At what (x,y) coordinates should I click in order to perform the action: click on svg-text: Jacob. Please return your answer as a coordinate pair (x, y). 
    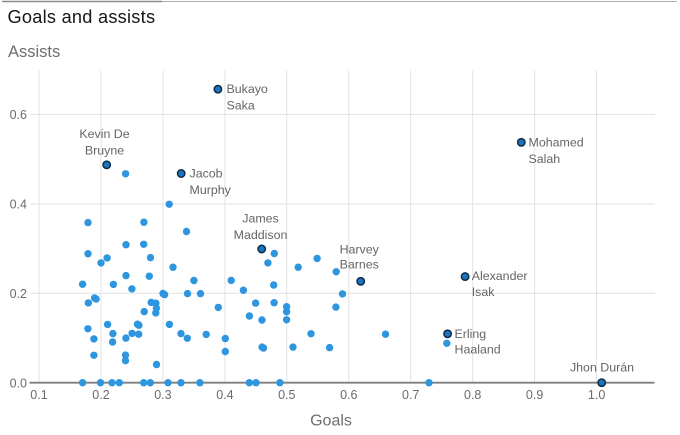
    Looking at the image, I should click on (206, 174).